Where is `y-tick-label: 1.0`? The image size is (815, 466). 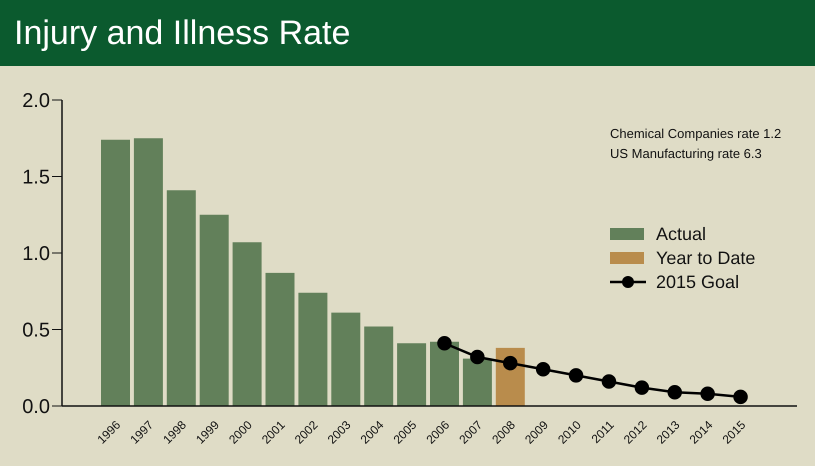
y-tick-label: 1.0 is located at coordinates (36, 254).